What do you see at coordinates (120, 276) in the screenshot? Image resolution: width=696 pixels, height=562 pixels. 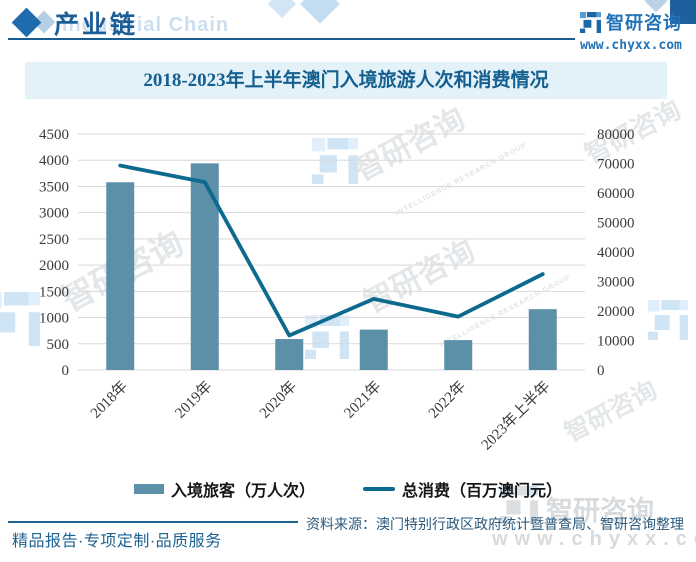 I see `bar-2018年` at bounding box center [120, 276].